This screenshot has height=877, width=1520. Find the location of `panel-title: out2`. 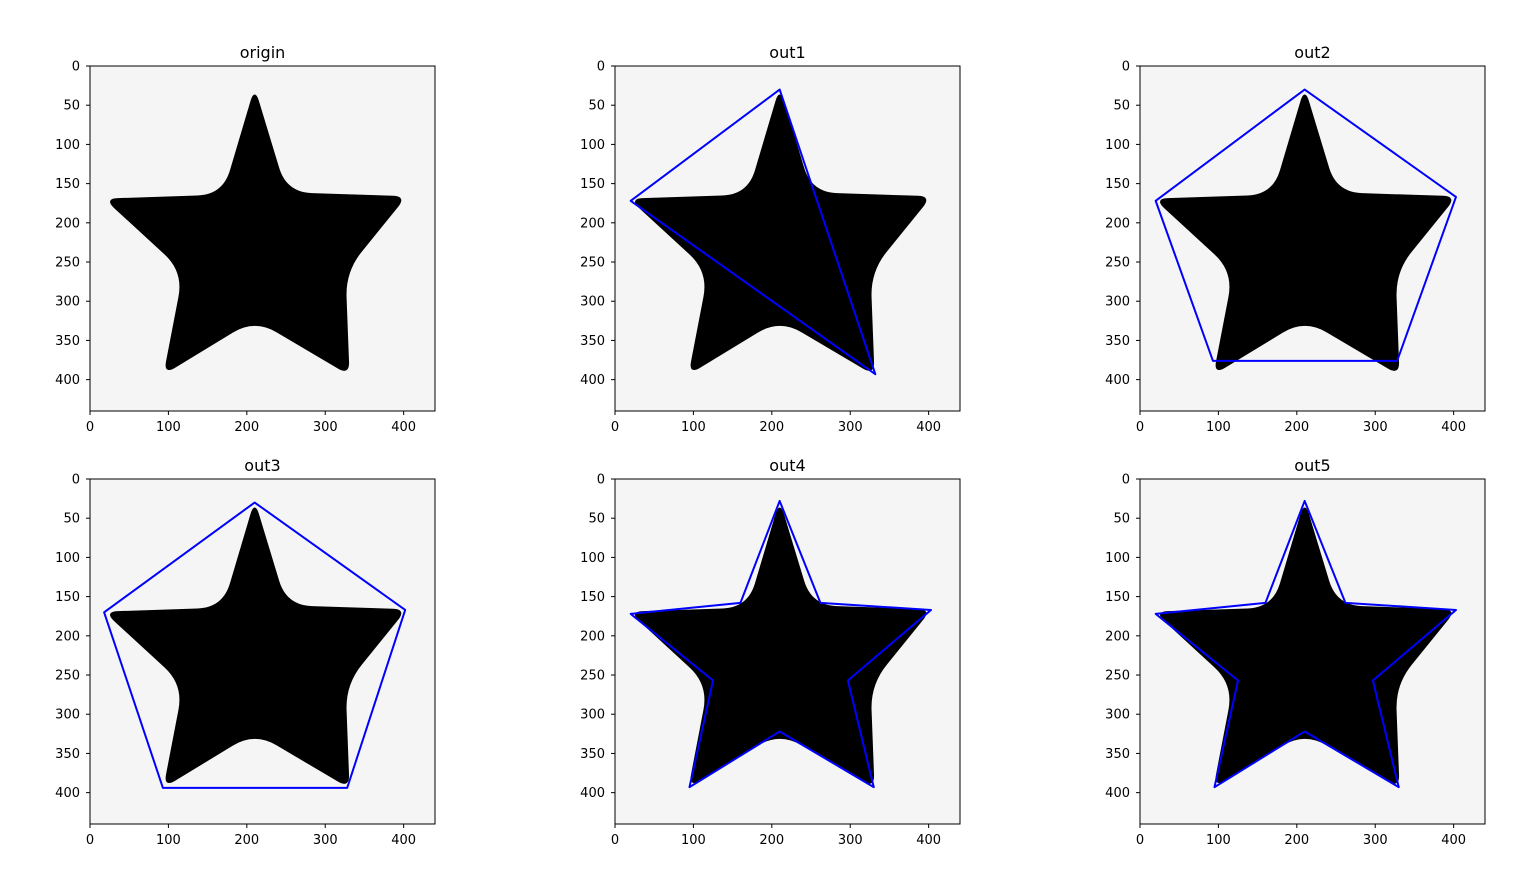

panel-title: out2 is located at coordinates (1312, 52).